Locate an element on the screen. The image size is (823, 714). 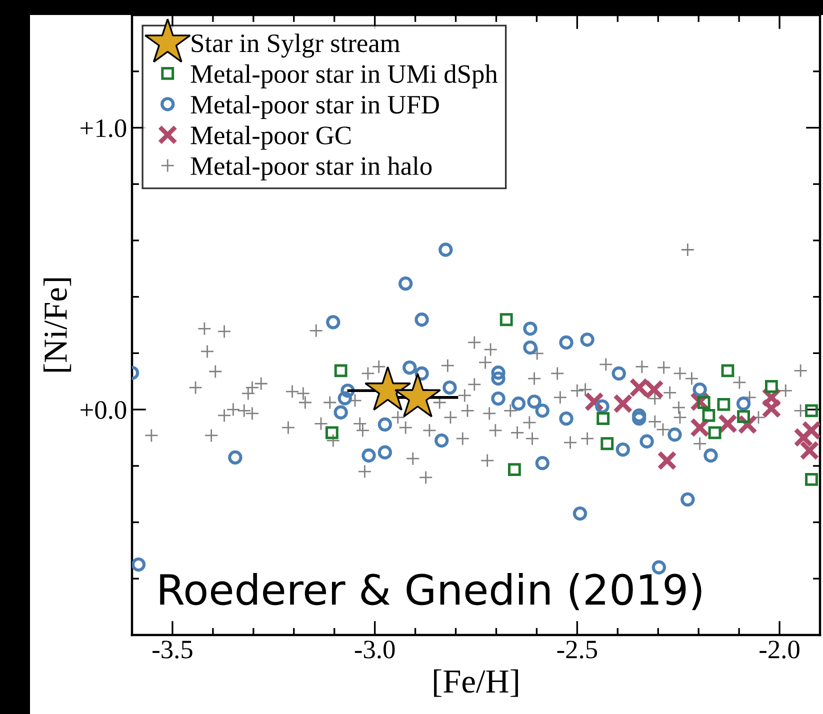
y-tick-label: +1.0 is located at coordinates (103, 128).